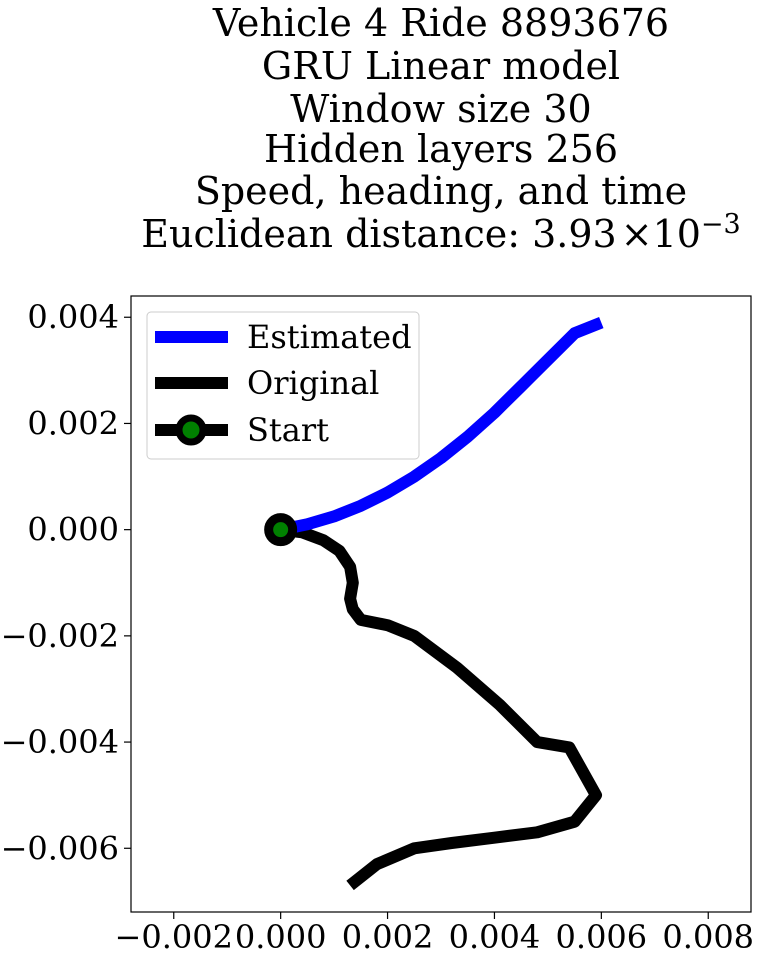 The height and width of the screenshot is (958, 762). Describe the element at coordinates (60, 848) in the screenshot. I see `y-tick-label: −0.006` at that location.